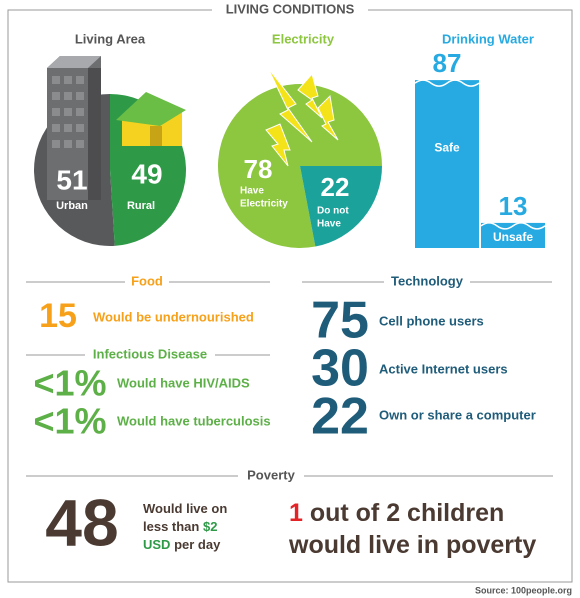  What do you see at coordinates (110, 38) in the screenshot?
I see `section-title: Living Area` at bounding box center [110, 38].